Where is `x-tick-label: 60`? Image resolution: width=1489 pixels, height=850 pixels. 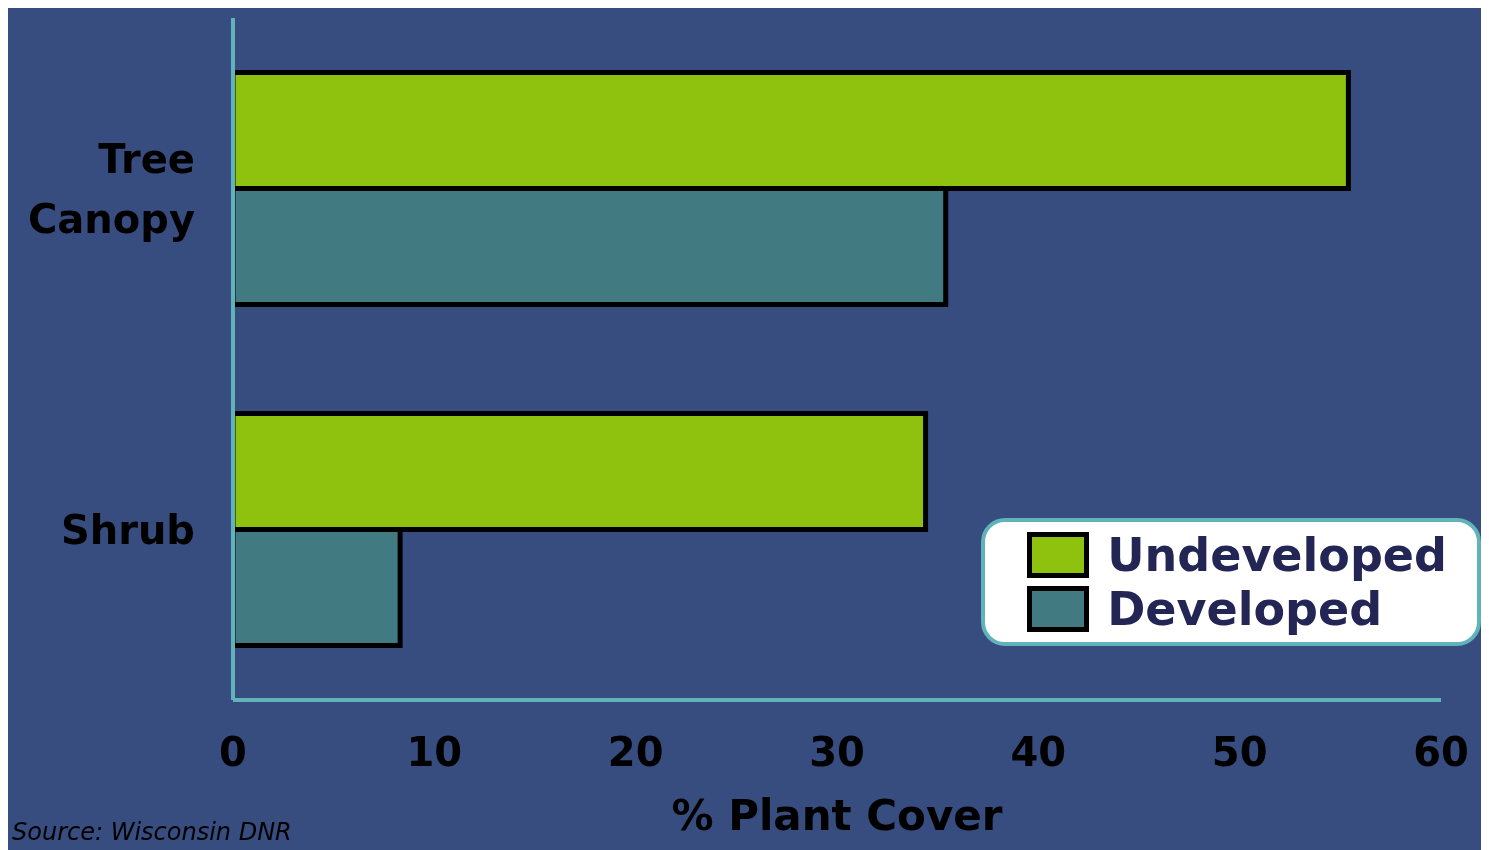 x-tick-label: 60 is located at coordinates (1441, 752).